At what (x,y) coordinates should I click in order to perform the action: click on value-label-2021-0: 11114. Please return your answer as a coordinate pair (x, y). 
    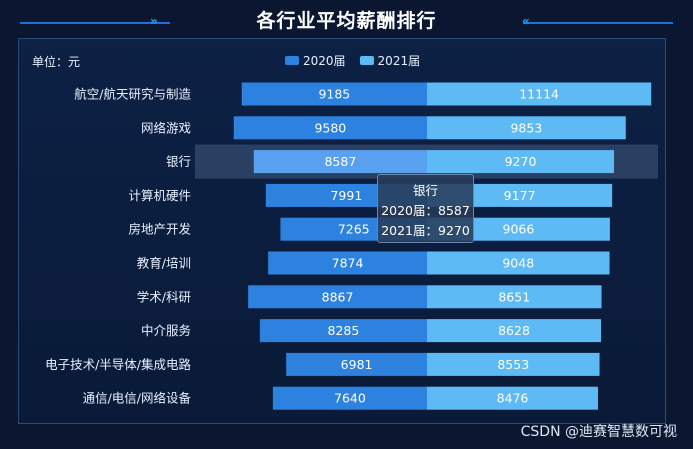
    Looking at the image, I should click on (539, 94).